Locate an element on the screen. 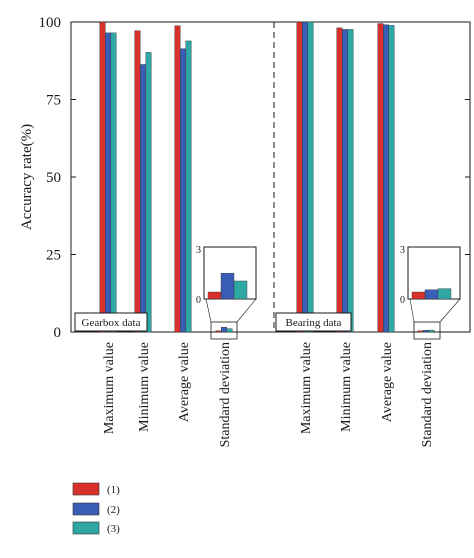  y-tick-label: 25 is located at coordinates (53, 256).